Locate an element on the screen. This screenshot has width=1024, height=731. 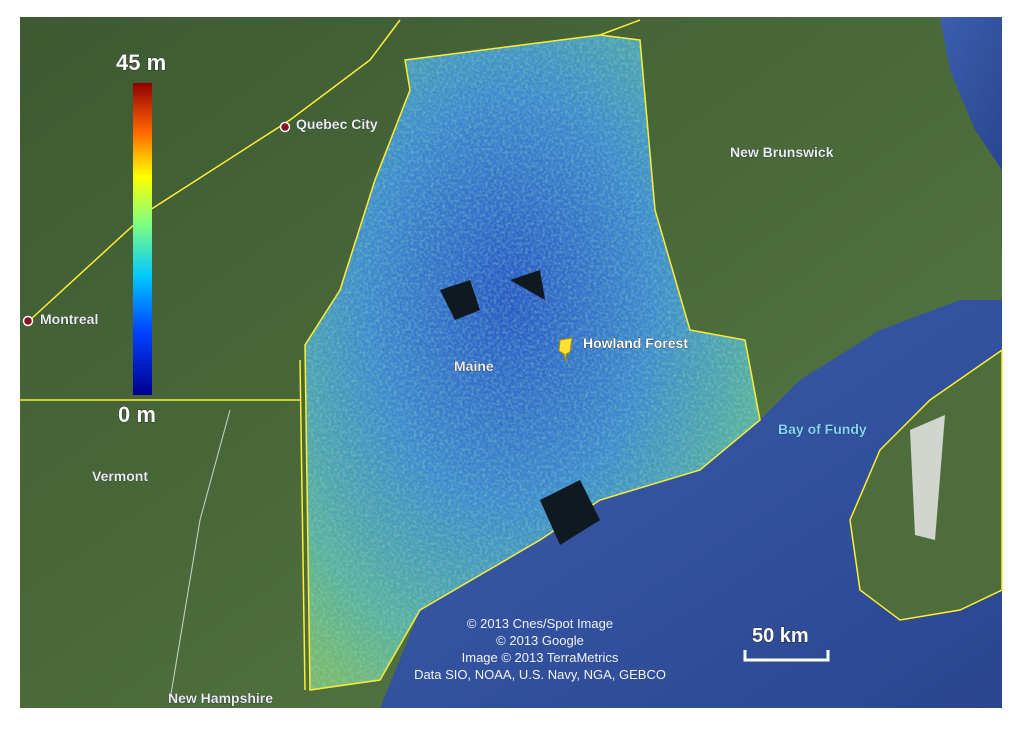
scale-bar-label: 50 km is located at coordinates (780, 636).